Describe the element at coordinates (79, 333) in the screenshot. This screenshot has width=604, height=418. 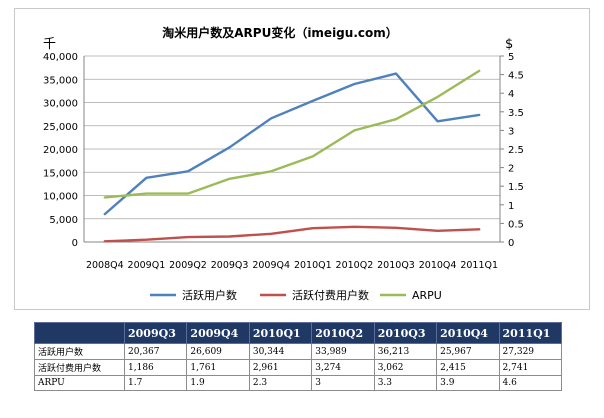
I see `table-header-cell` at that location.